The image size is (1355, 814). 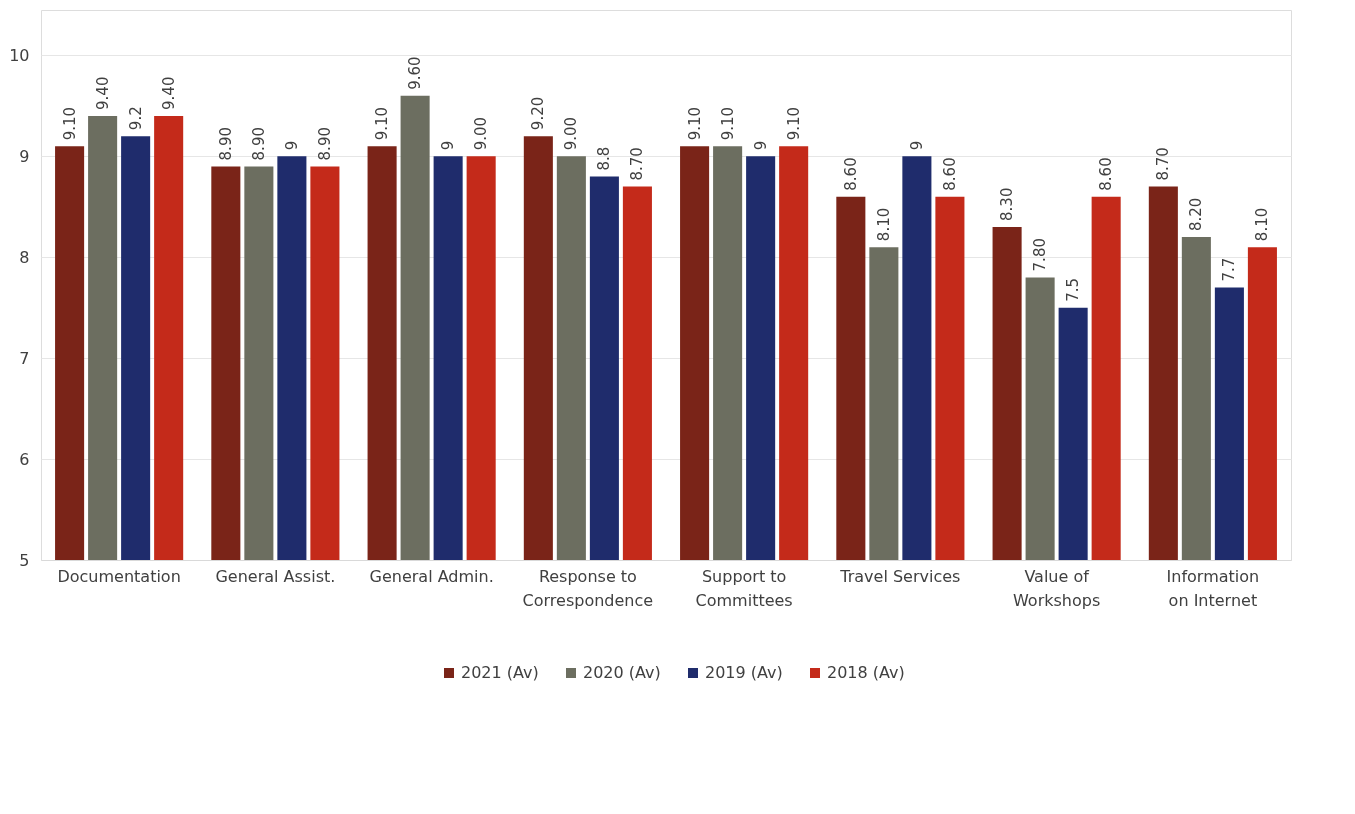 What do you see at coordinates (431, 576) in the screenshot?
I see `x-tick-label: General Admin.` at bounding box center [431, 576].